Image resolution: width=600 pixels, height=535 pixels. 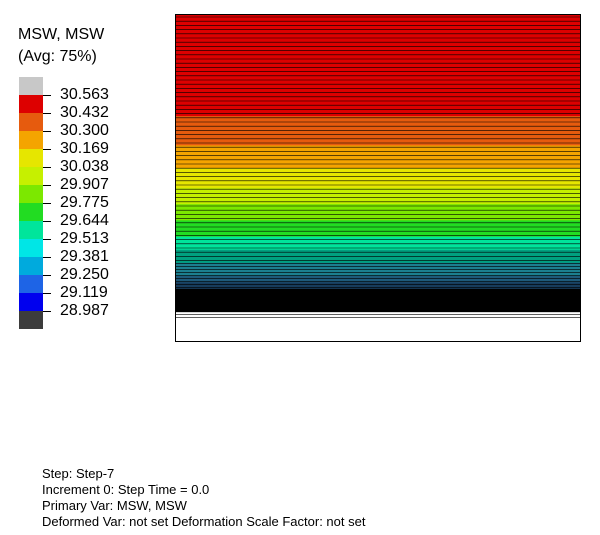 What do you see at coordinates (61, 34) in the screenshot?
I see `legend-title-variable: MSW, MSW` at bounding box center [61, 34].